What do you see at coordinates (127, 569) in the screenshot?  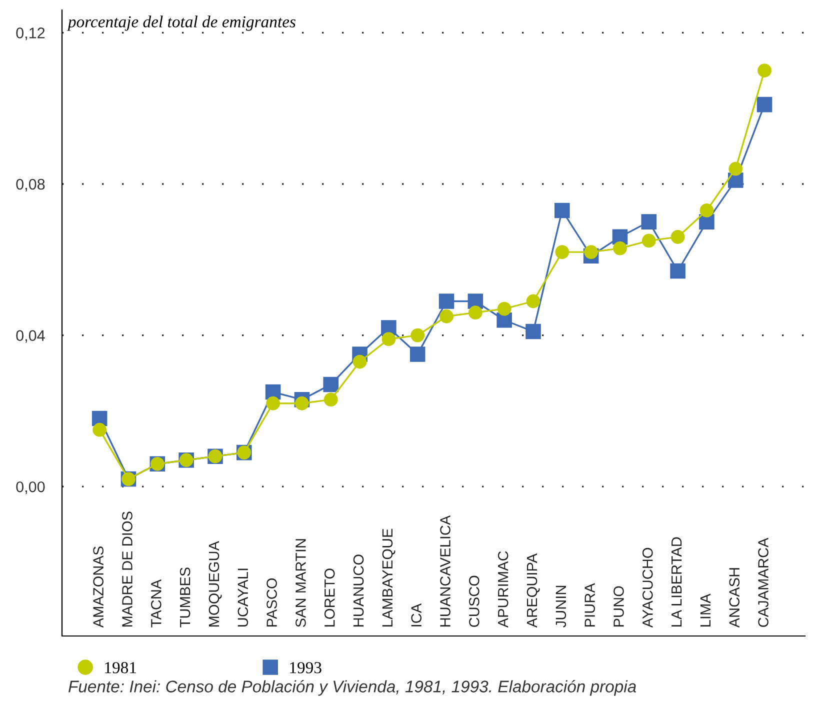 I see `x-tick-label: MADRE DE DIOS` at bounding box center [127, 569].